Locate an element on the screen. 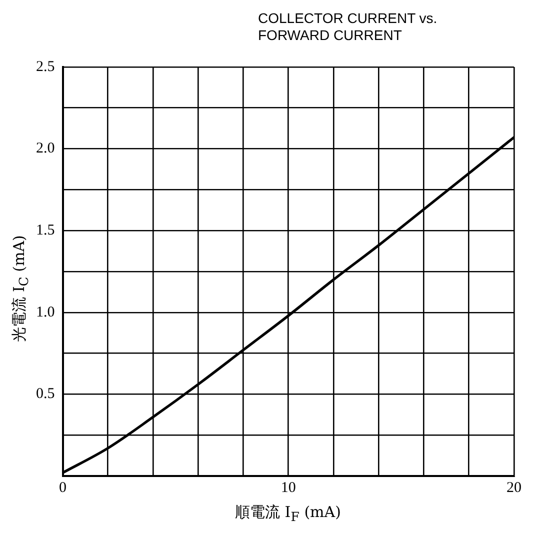 This screenshot has height=533, width=543. x-tick-label: 20 is located at coordinates (514, 488).